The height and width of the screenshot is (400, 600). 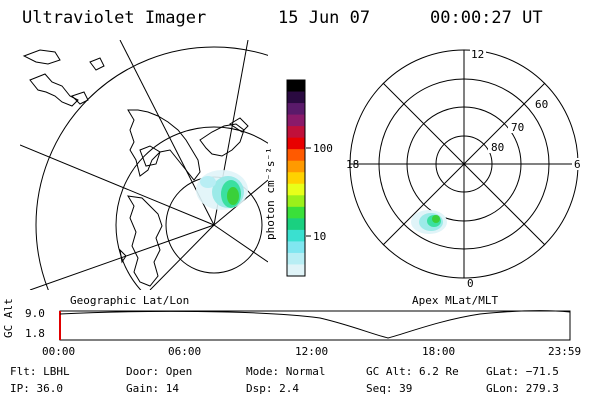 I want to click on info-filter: Flt: LBHL, so click(x=40, y=371).